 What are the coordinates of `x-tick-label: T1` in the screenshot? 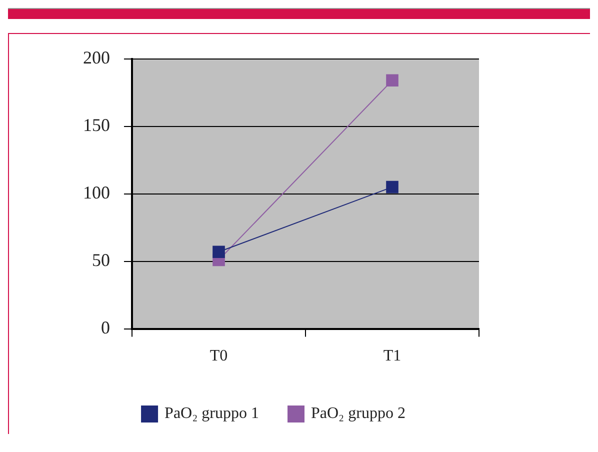 It's located at (392, 356).